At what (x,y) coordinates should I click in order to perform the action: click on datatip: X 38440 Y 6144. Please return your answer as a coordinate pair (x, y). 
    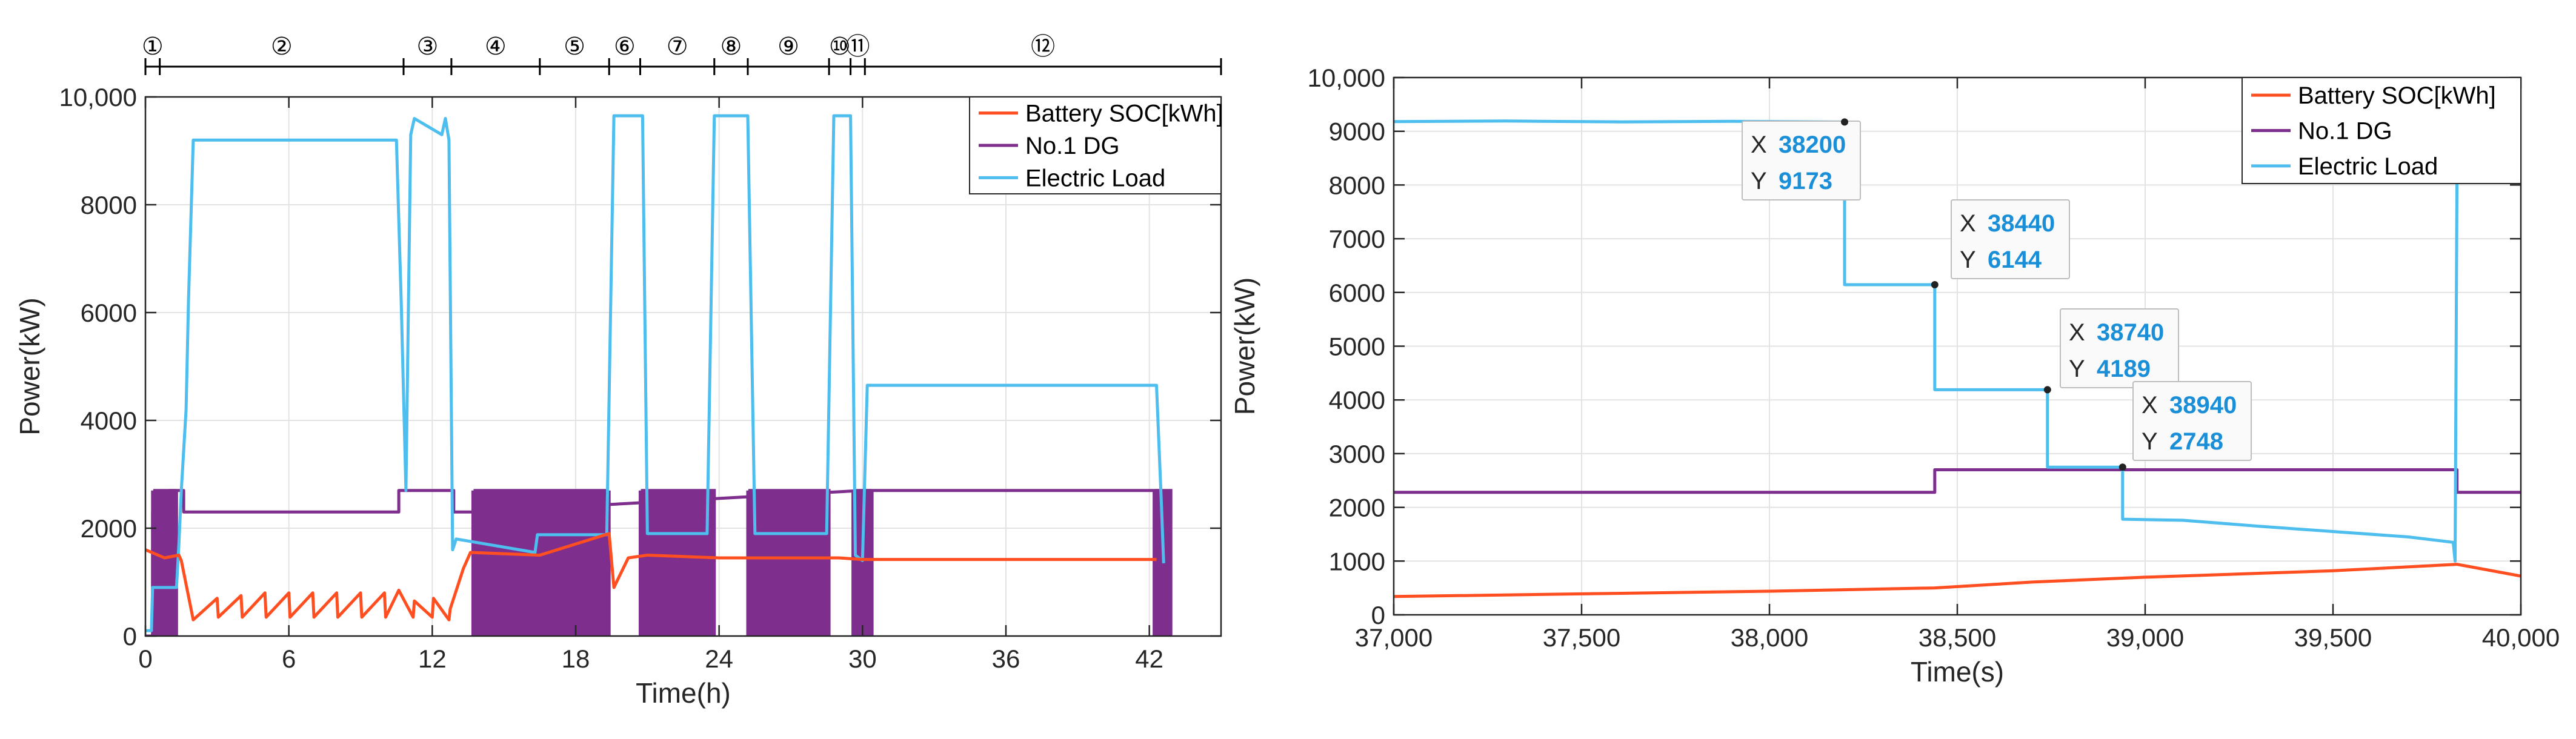
    Looking at the image, I should click on (2000, 244).